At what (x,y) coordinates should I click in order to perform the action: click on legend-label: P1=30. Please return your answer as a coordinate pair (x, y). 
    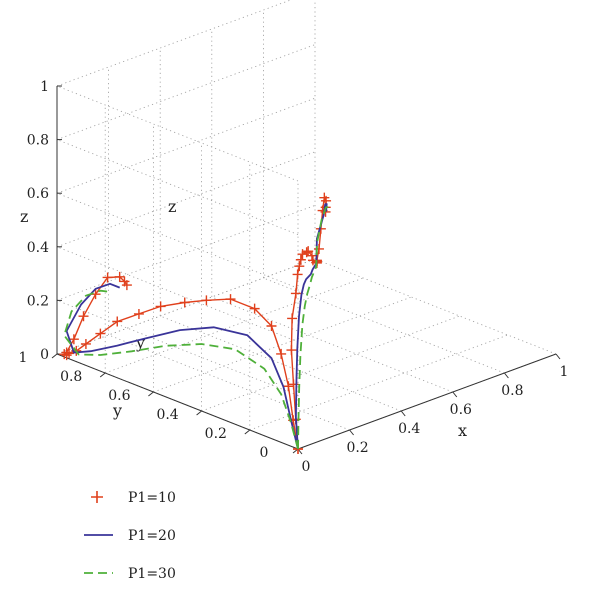
    Looking at the image, I should click on (152, 574).